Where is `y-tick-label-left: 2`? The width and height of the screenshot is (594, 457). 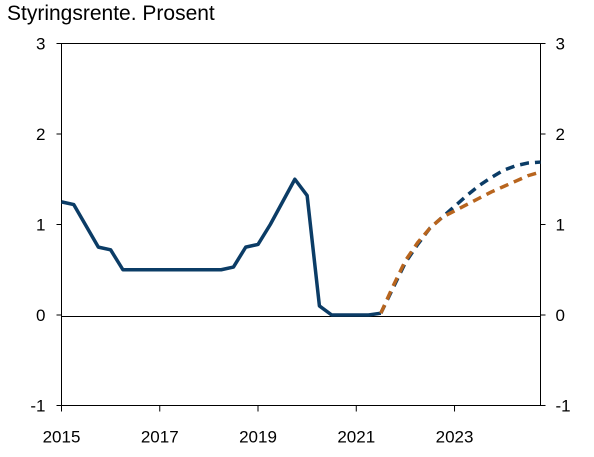 y-tick-label-left: 2 is located at coordinates (40, 134).